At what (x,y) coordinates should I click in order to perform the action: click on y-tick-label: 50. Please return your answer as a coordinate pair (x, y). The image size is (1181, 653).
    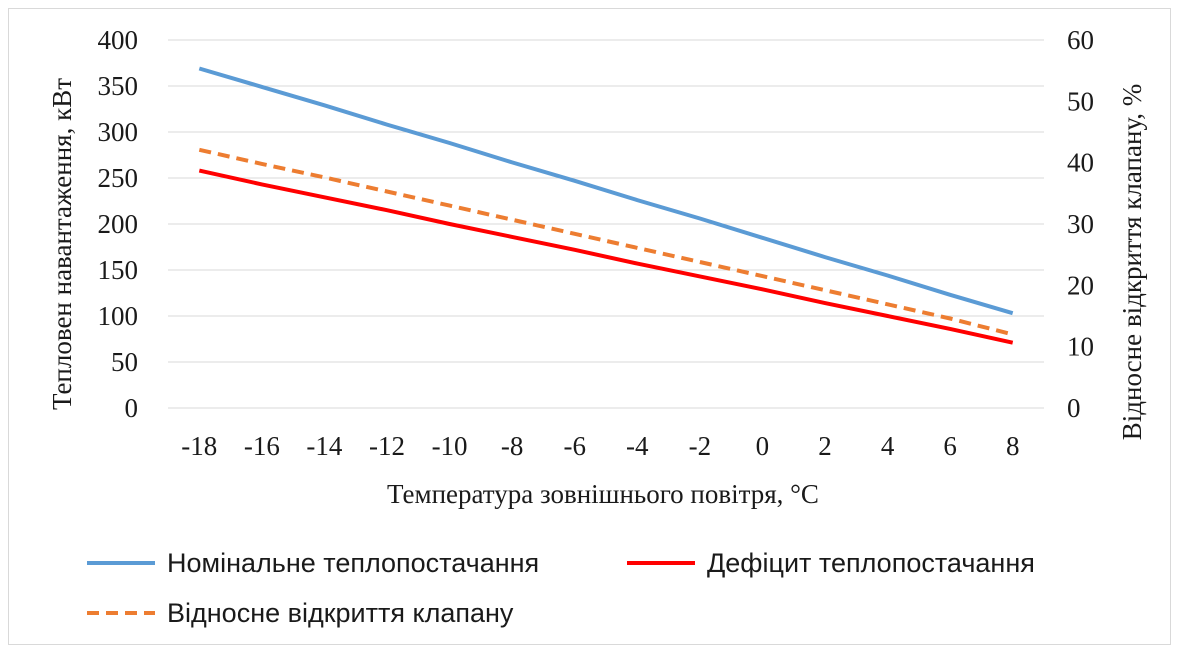
    Looking at the image, I should click on (124, 362).